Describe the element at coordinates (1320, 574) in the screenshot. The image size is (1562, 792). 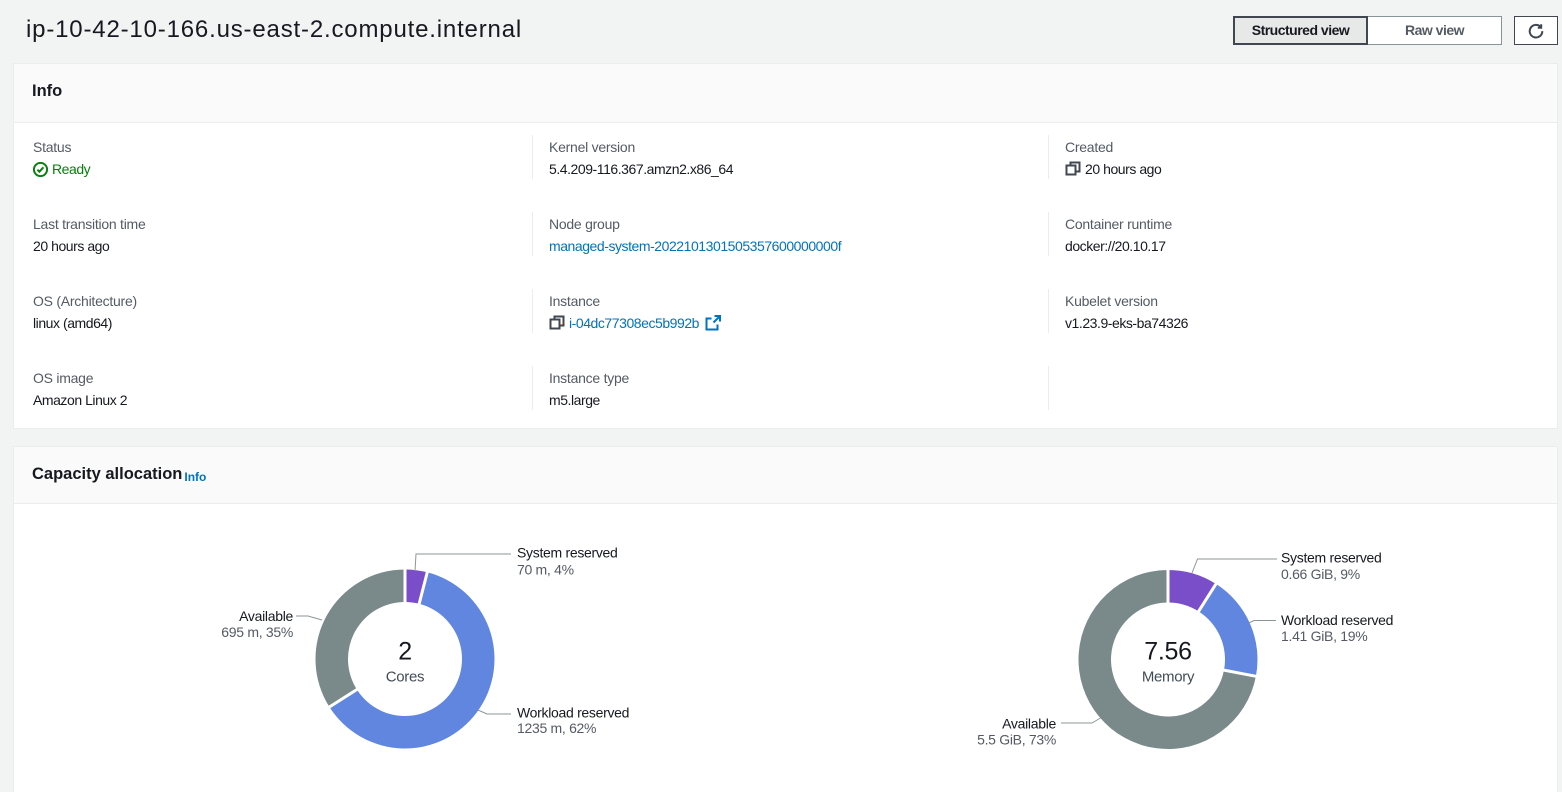
I see `svg-text: 0.66 GiB, 9%` at that location.